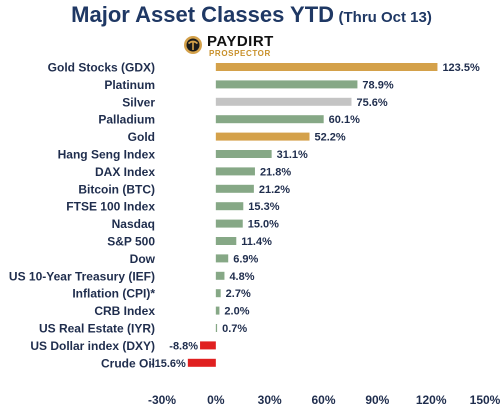 The image size is (503, 416). Describe the element at coordinates (330, 138) in the screenshot. I see `data-label: 52.2%` at that location.